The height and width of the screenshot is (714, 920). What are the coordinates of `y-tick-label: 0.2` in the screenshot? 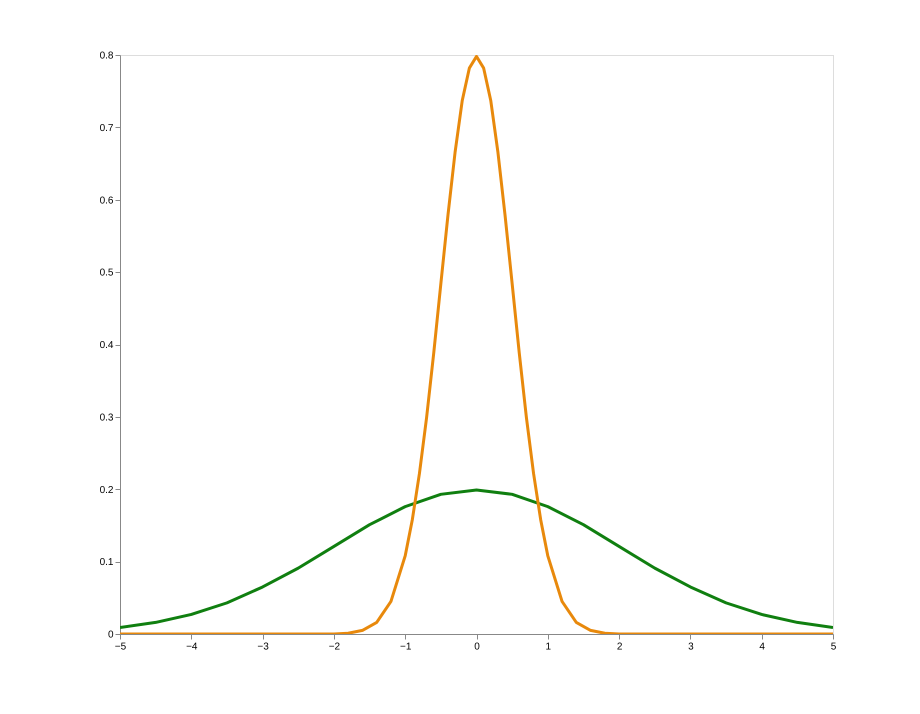 It's located at (107, 490).